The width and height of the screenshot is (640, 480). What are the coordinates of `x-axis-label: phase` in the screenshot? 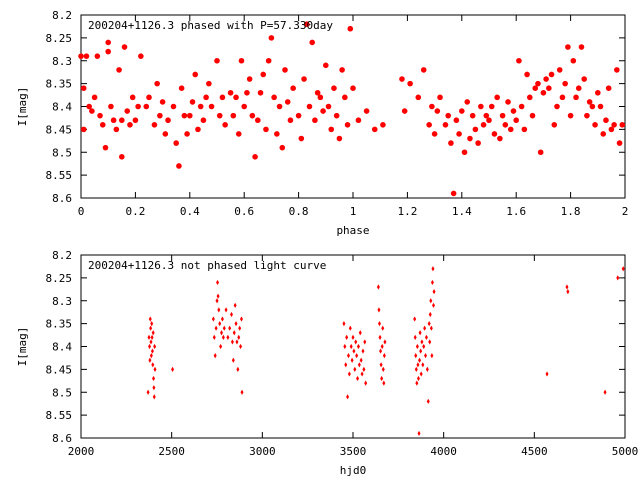 It's located at (352, 230).